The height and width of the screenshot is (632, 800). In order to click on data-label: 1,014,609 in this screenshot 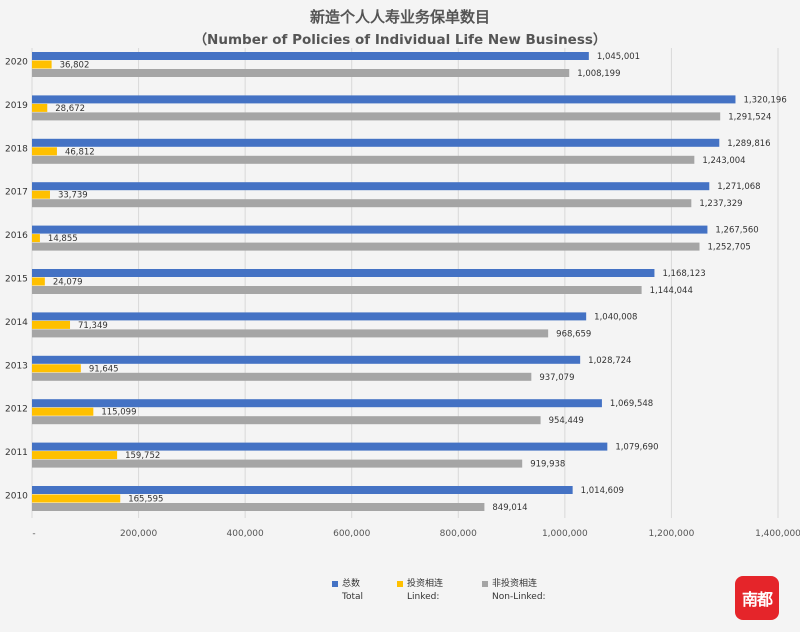, I will do `click(602, 491)`.